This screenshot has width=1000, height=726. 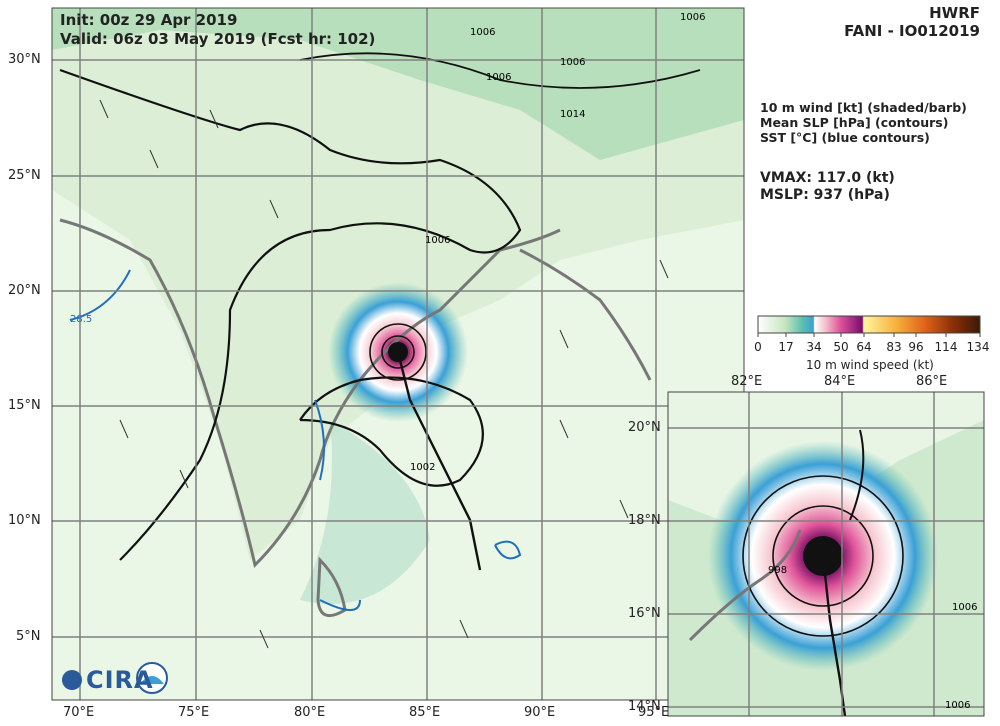 What do you see at coordinates (916, 347) in the screenshot?
I see `colorbar-tick: 96` at bounding box center [916, 347].